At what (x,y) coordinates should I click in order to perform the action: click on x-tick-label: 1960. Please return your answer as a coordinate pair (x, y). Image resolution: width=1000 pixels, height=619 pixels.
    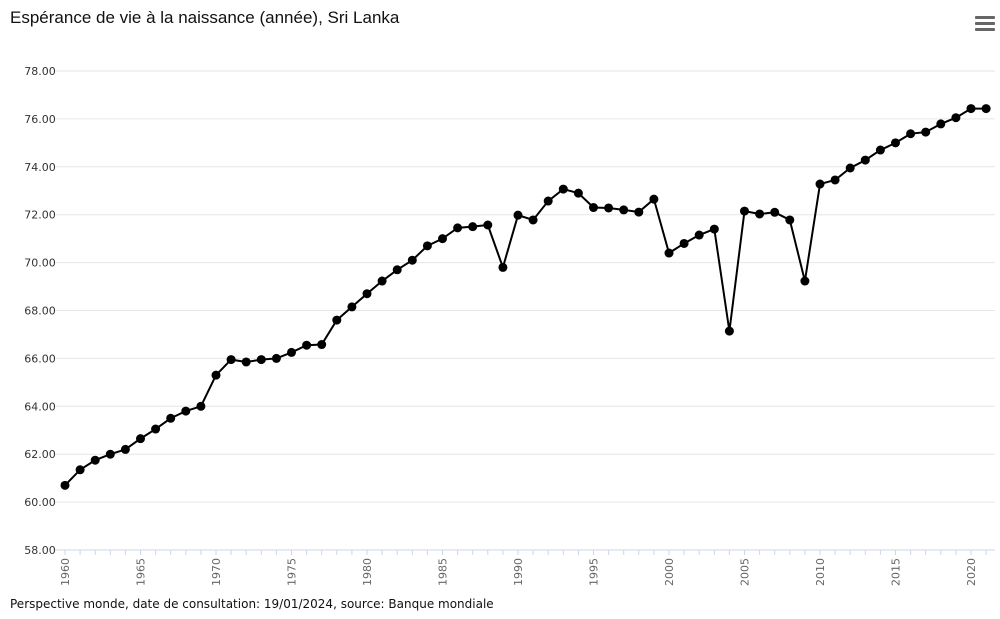
    Looking at the image, I should click on (65, 572).